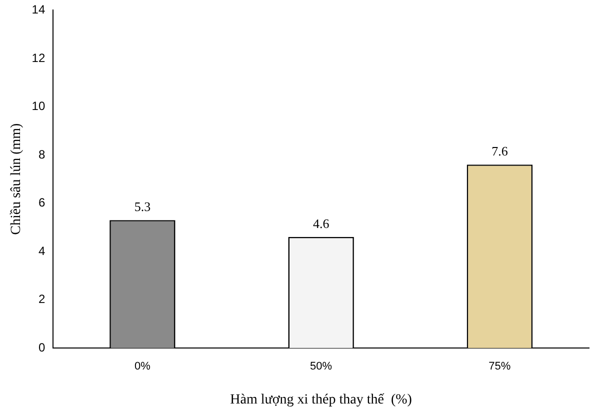 The height and width of the screenshot is (414, 593). Describe the element at coordinates (500, 151) in the screenshot. I see `data-label: 7.6` at that location.